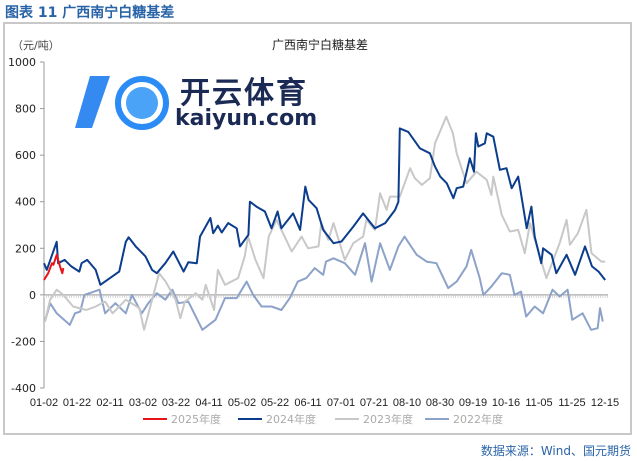  I want to click on y-axis-unit: （元/吨）, so click(36, 45).